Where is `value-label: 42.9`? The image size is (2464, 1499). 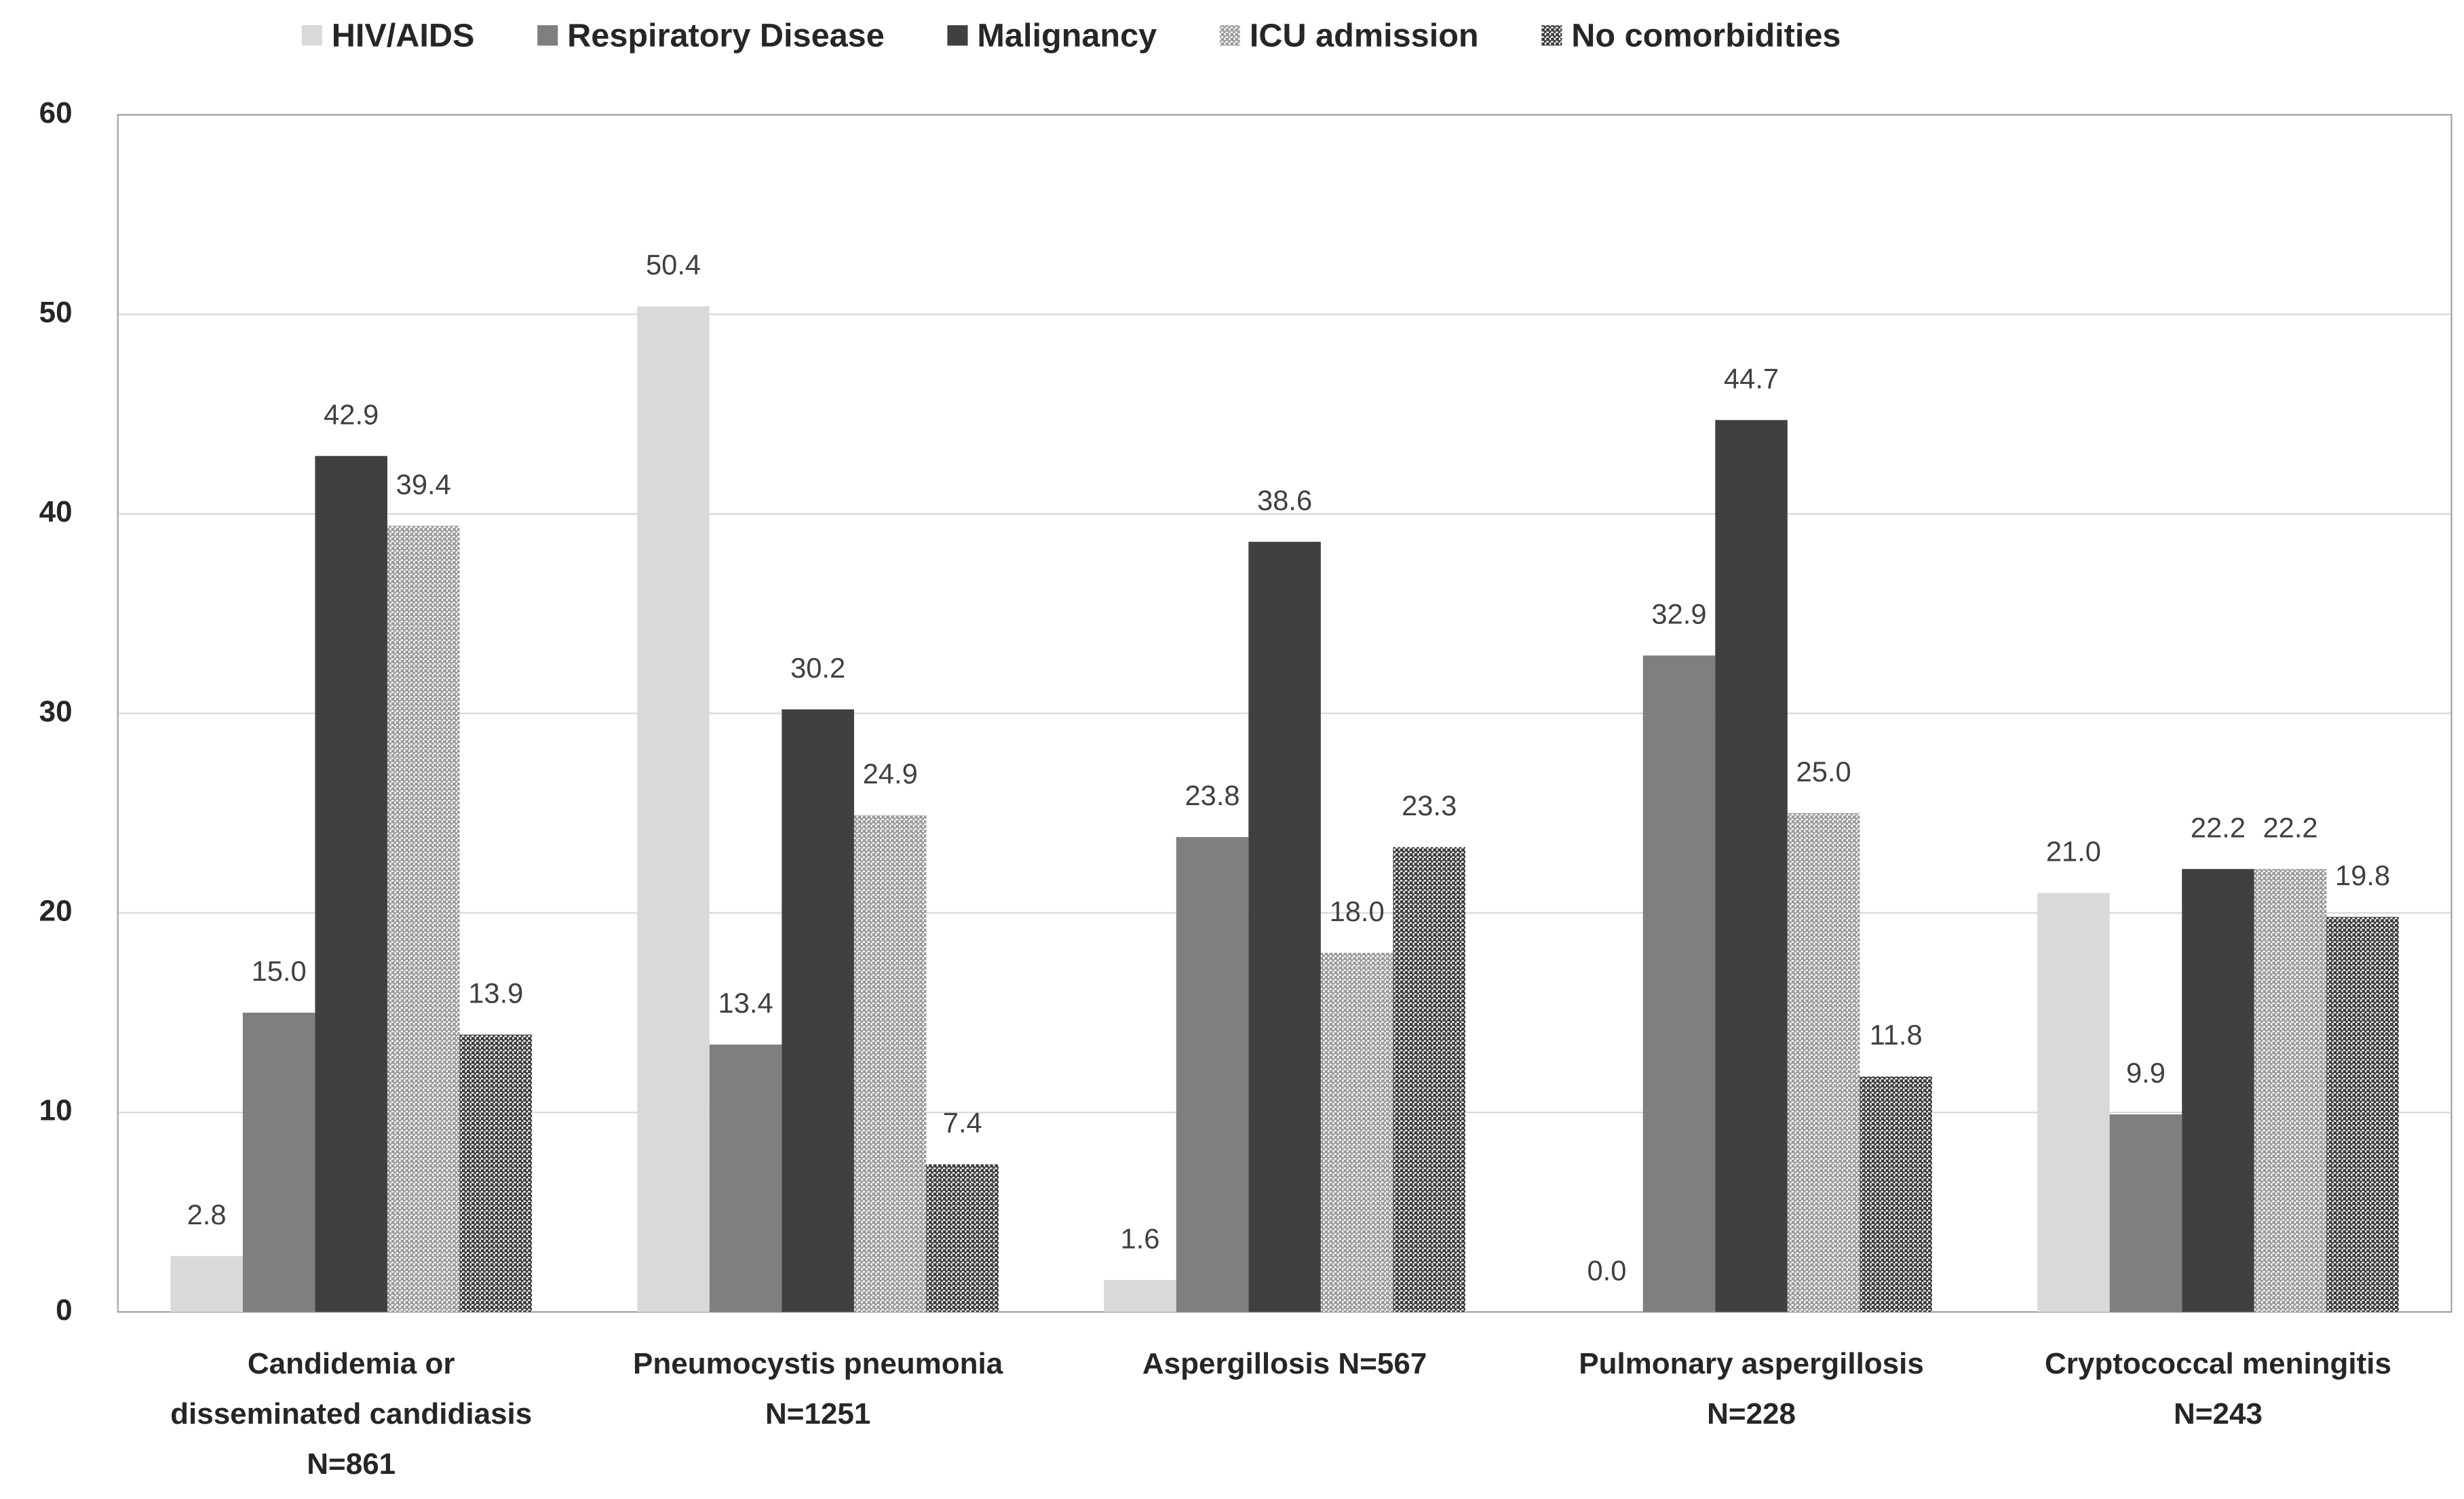
value-label: 42.9 is located at coordinates (351, 414).